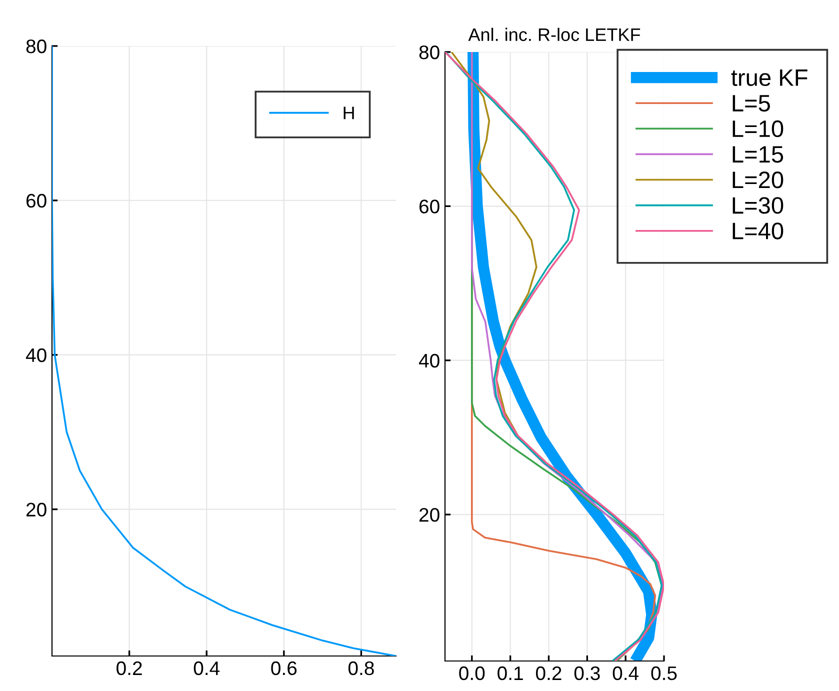 Image resolution: width=839 pixels, height=691 pixels. Describe the element at coordinates (758, 154) in the screenshot. I see `legend-label: L=15` at that location.